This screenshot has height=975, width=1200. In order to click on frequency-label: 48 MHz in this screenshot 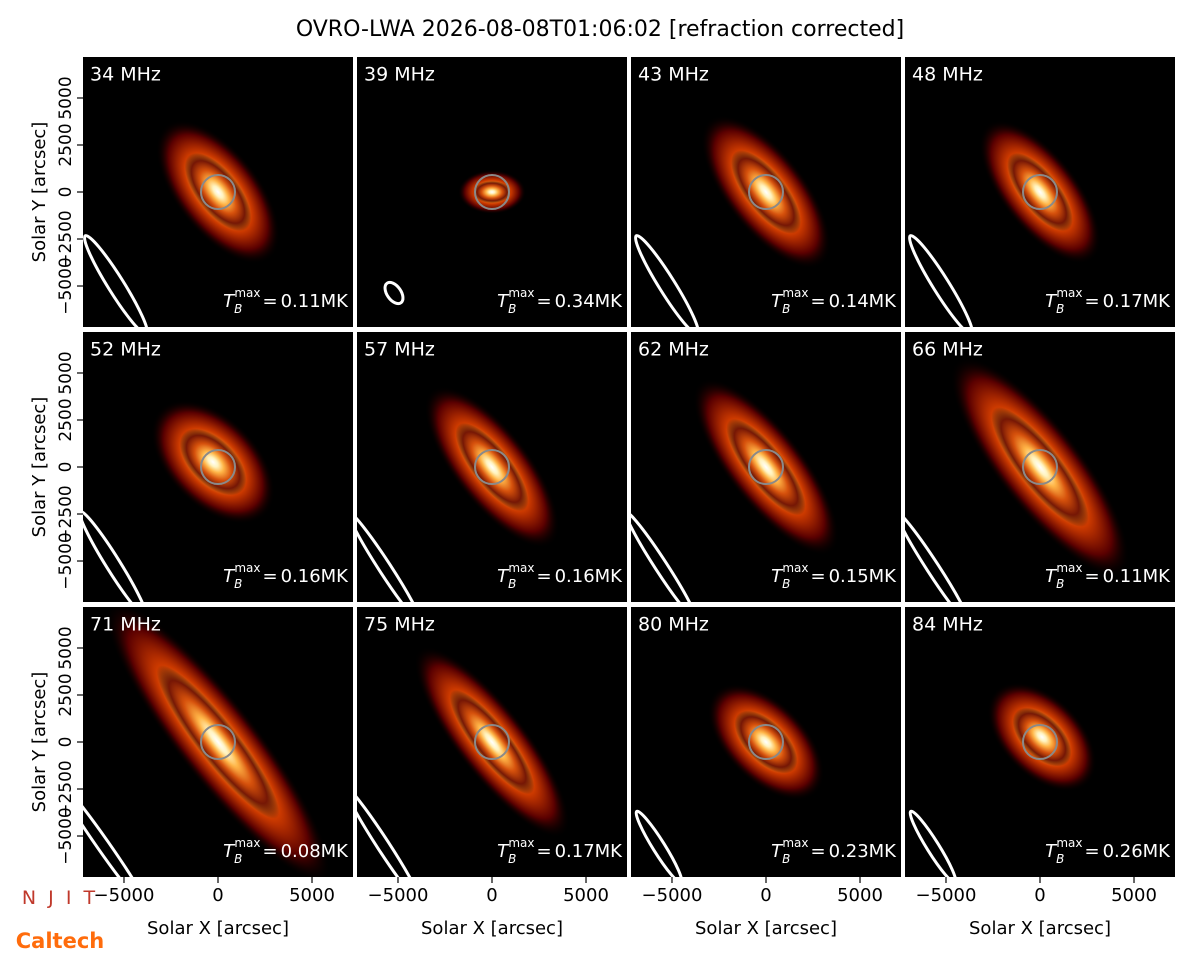, I will do `click(947, 75)`.